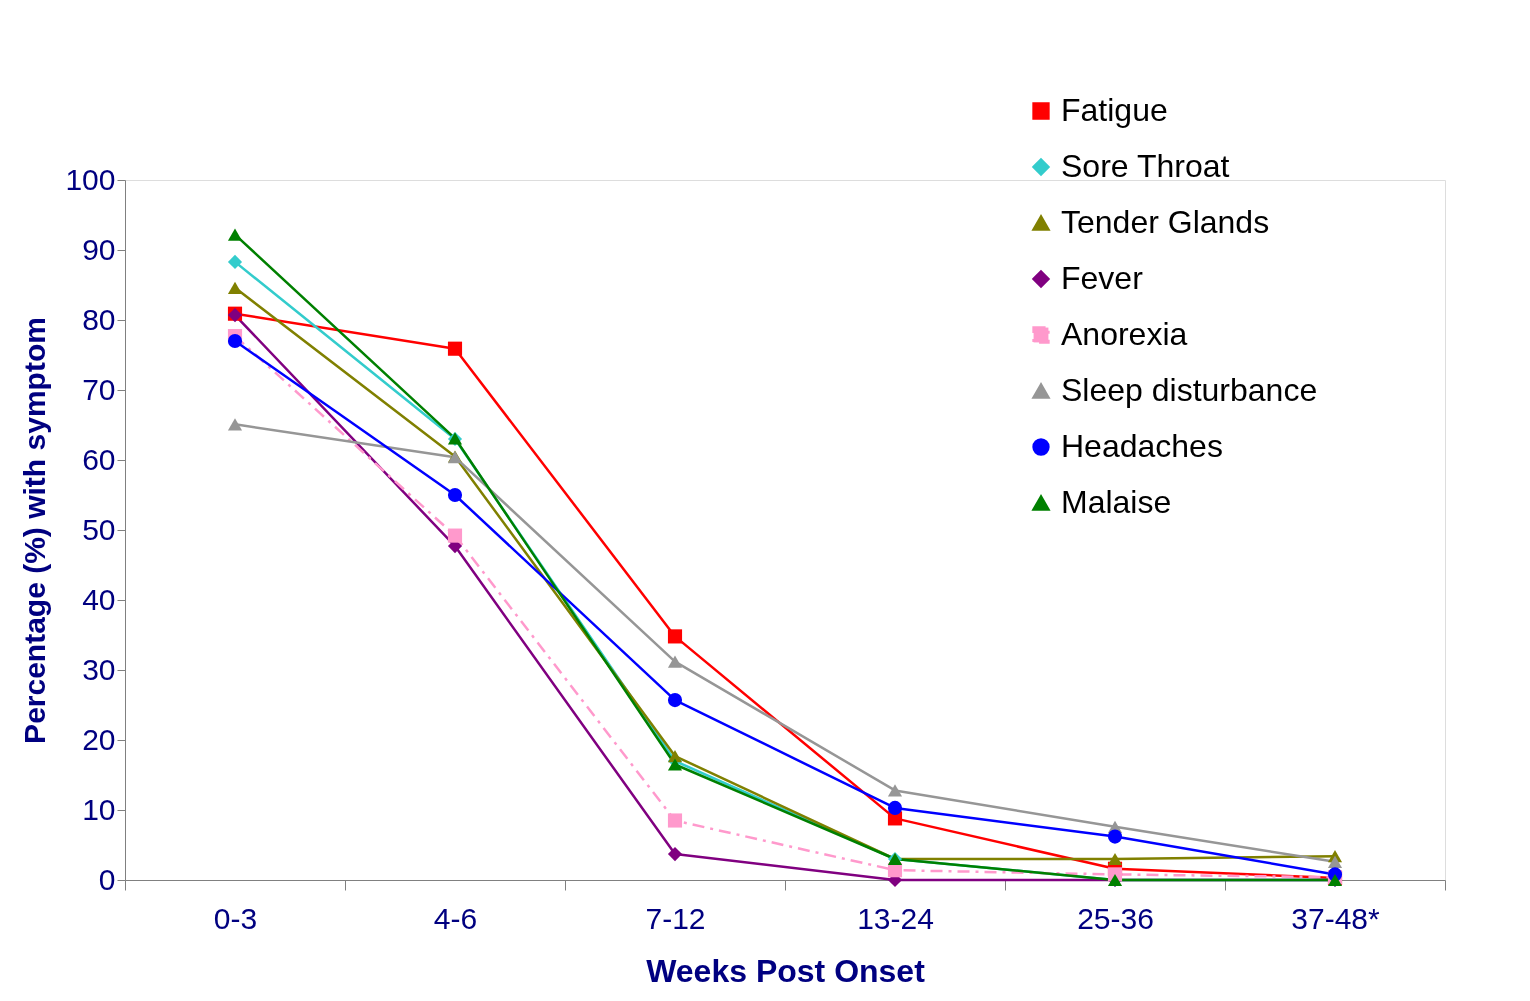  What do you see at coordinates (1142, 446) in the screenshot?
I see `legend-label: Headaches` at bounding box center [1142, 446].